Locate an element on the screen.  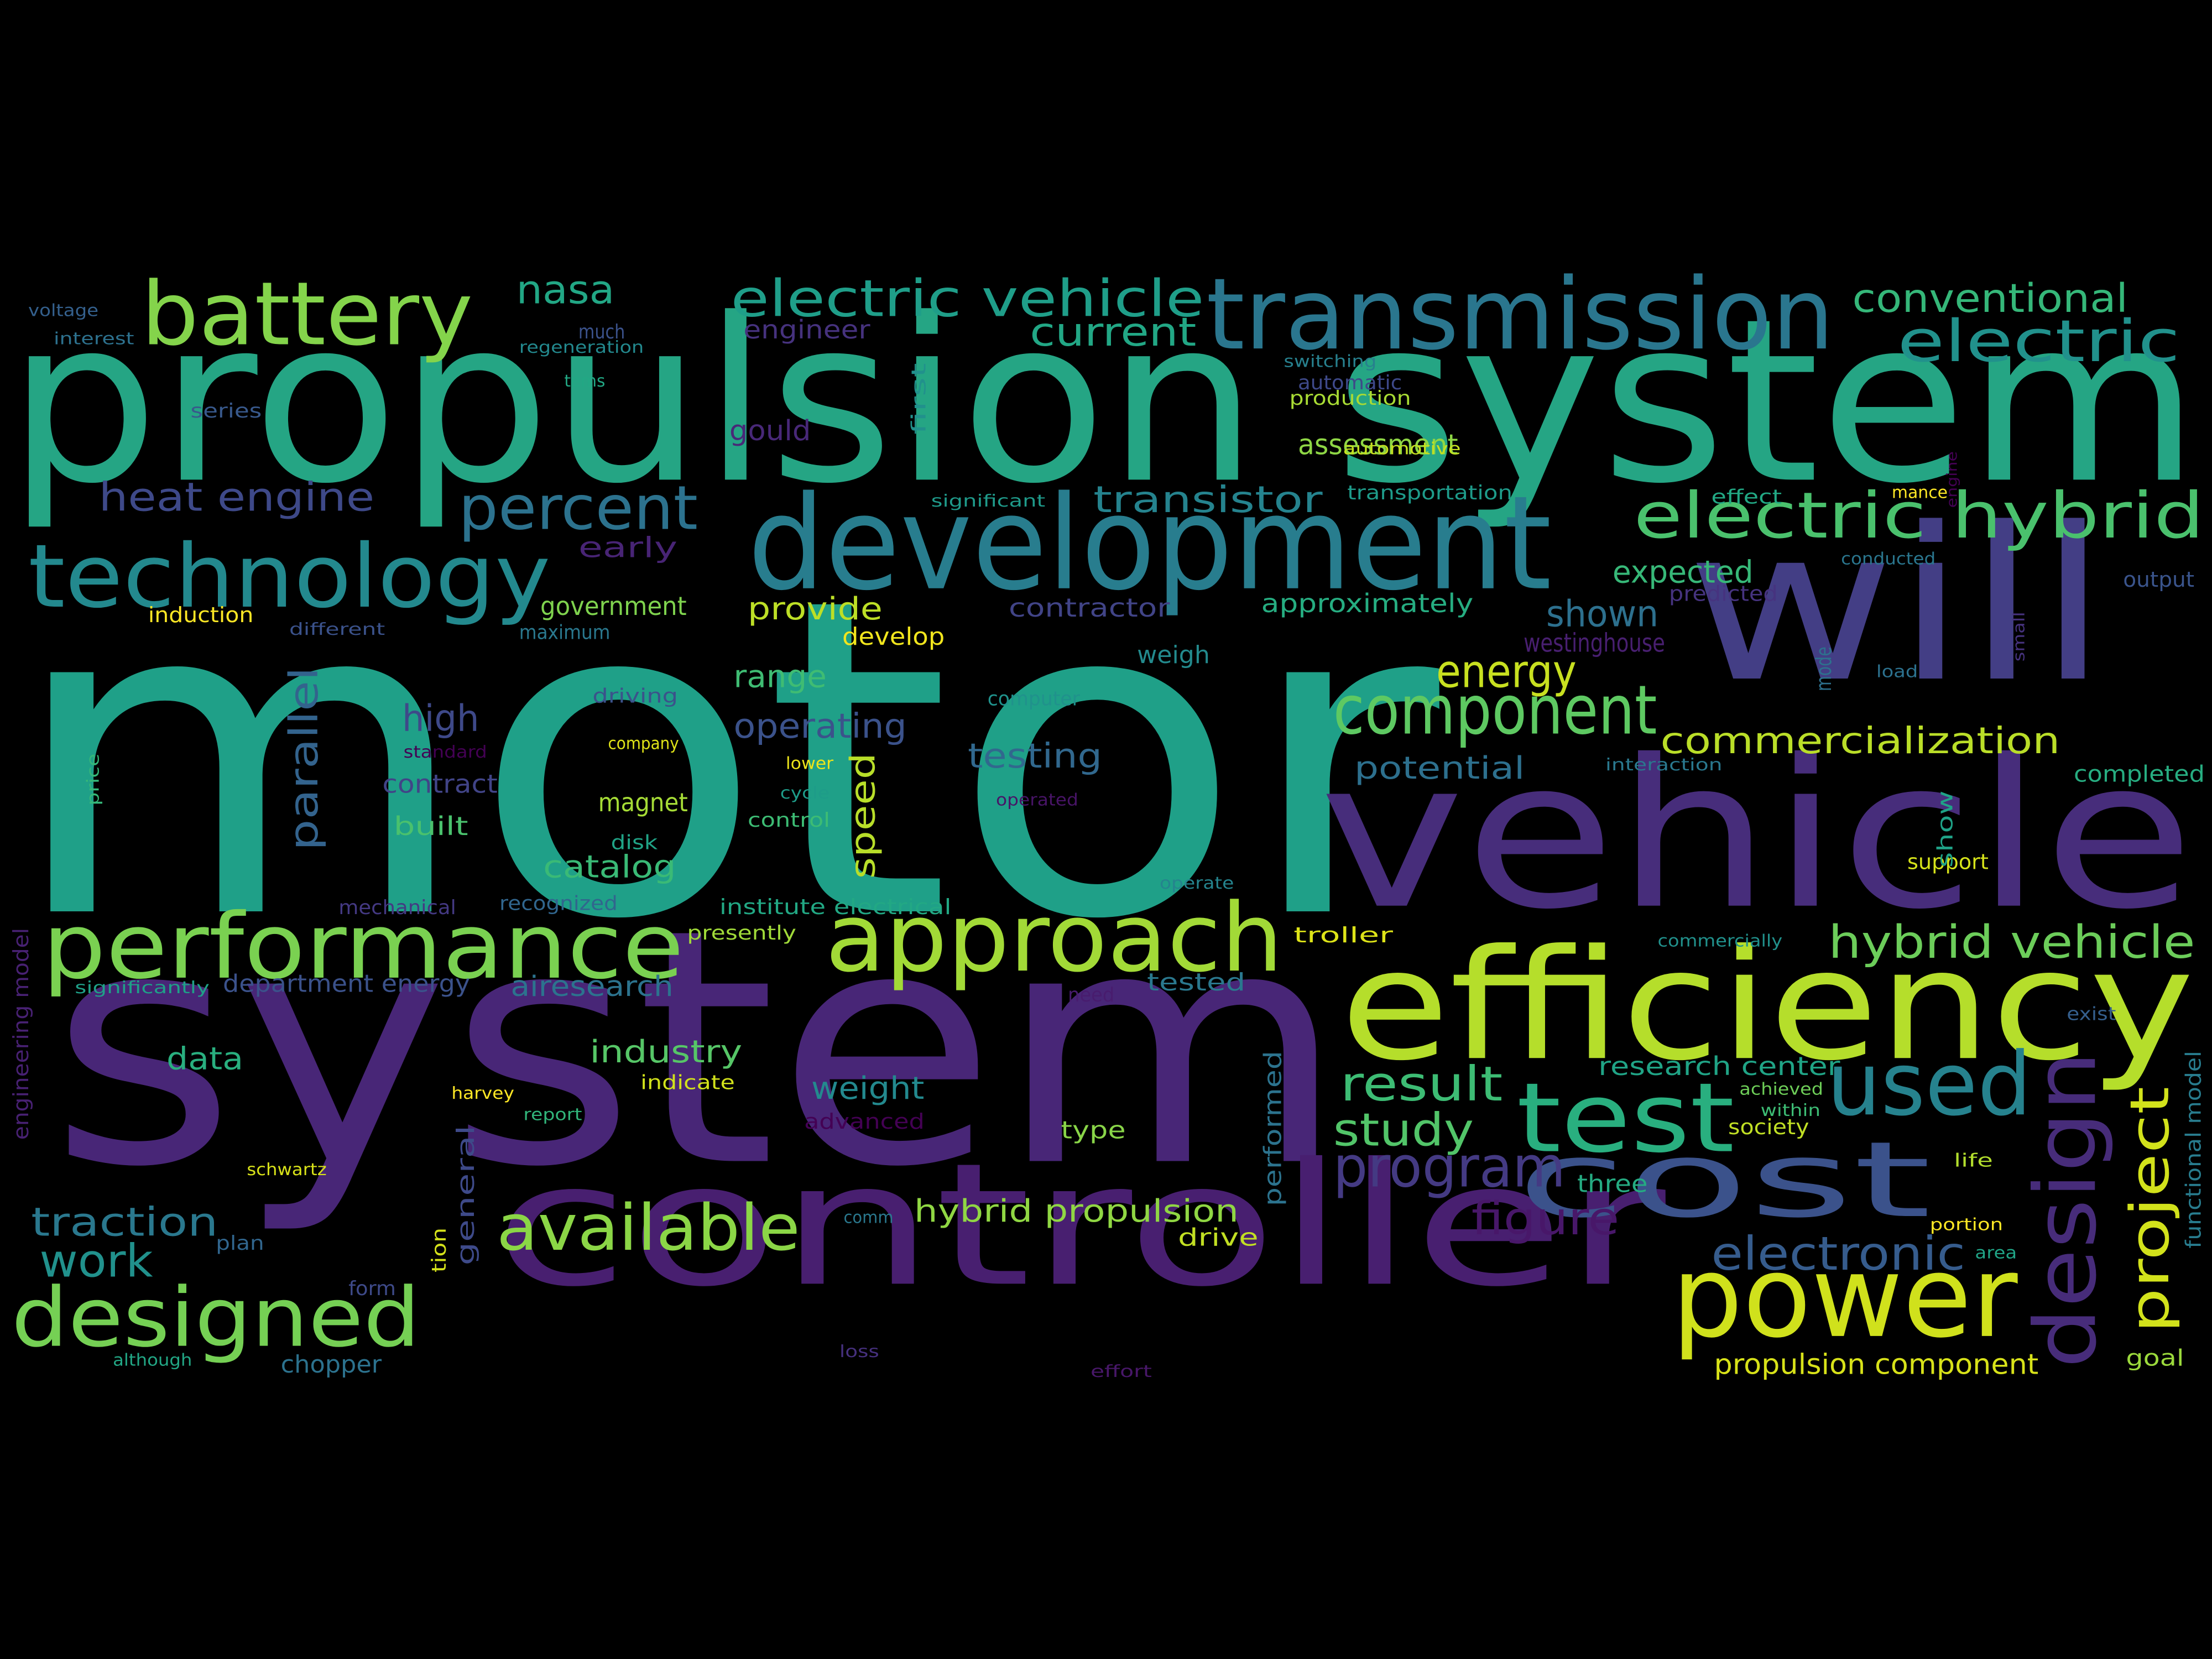
cloud-word-type: type is located at coordinates (1093, 1131).